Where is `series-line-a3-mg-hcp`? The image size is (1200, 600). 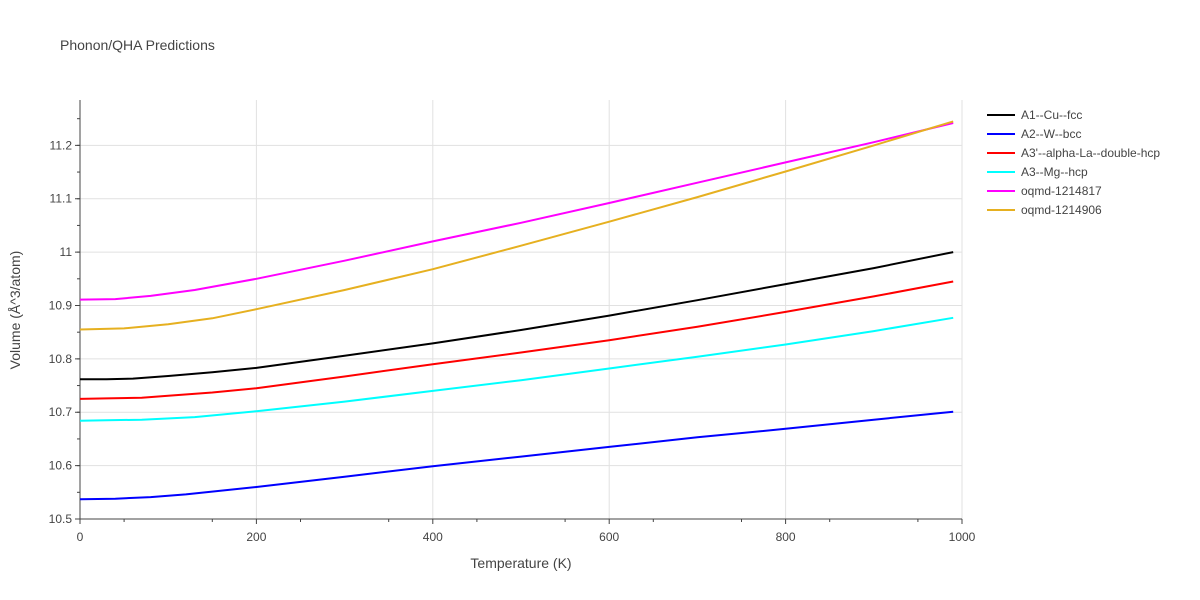 series-line-a3-mg-hcp is located at coordinates (516, 369).